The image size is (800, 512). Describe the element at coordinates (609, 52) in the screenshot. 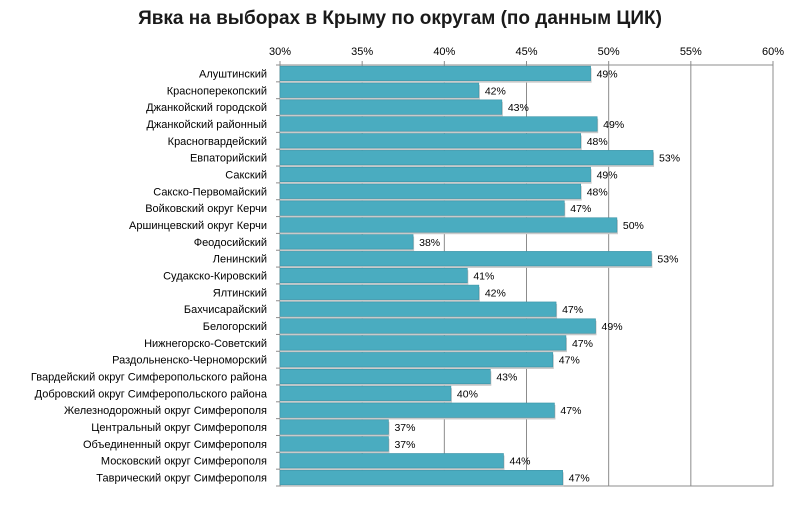

I see `x-tick-label: 50%` at that location.